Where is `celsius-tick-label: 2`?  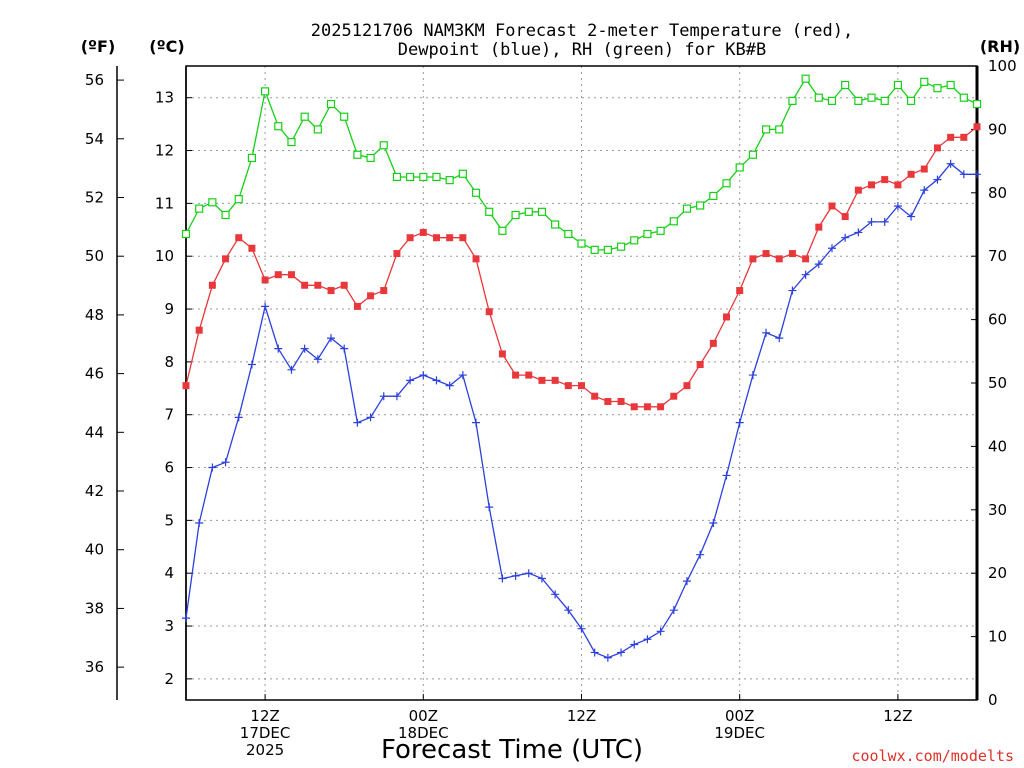
celsius-tick-label: 2 is located at coordinates (169, 679).